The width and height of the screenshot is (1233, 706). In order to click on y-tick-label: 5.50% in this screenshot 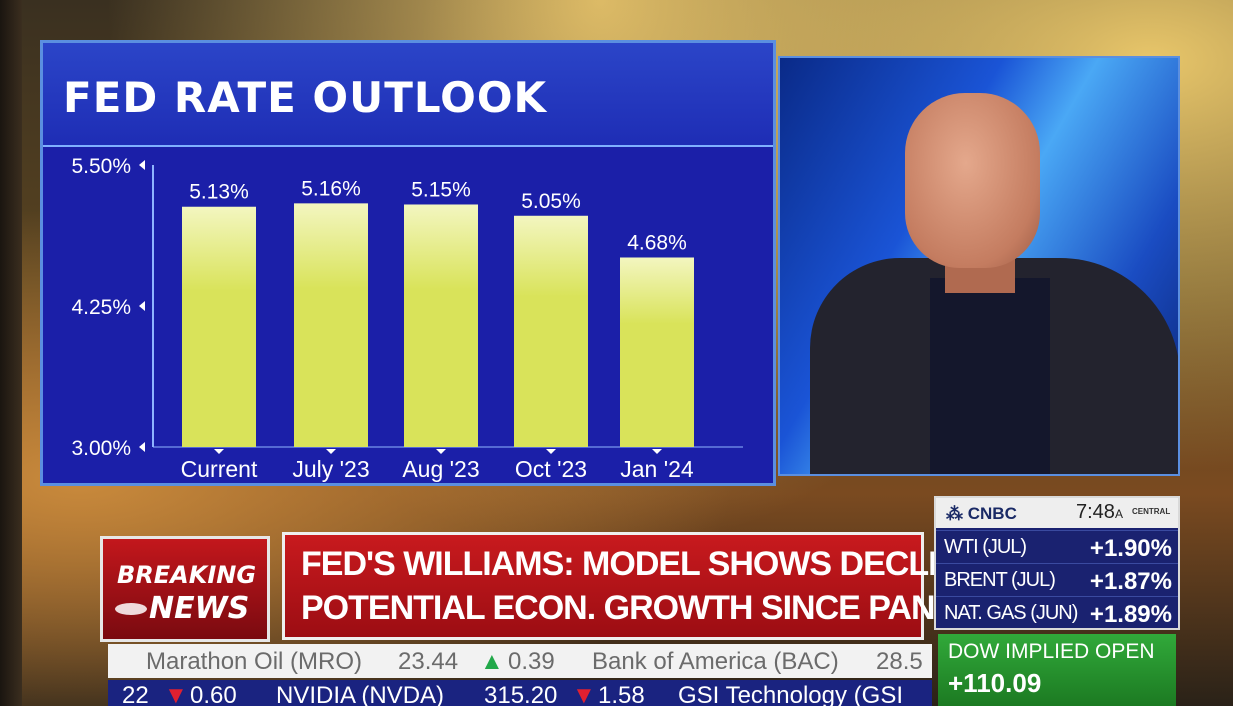, I will do `click(101, 166)`.